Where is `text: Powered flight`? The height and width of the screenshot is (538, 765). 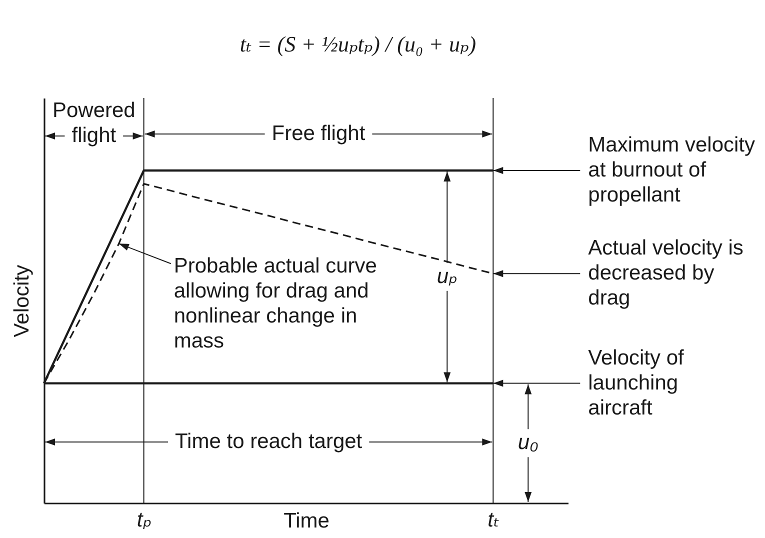
text: Powered flight is located at coordinates (94, 123).